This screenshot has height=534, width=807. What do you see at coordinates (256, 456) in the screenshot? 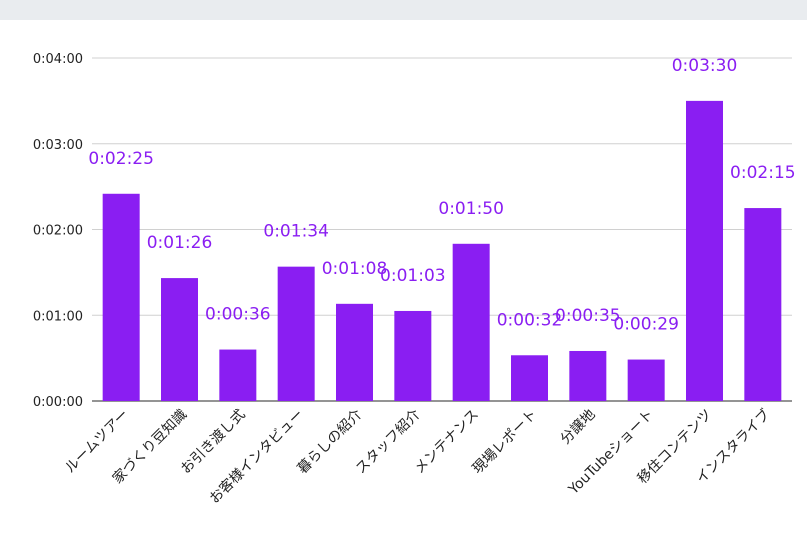
I see `category-label: お客様インタビュー` at bounding box center [256, 456].